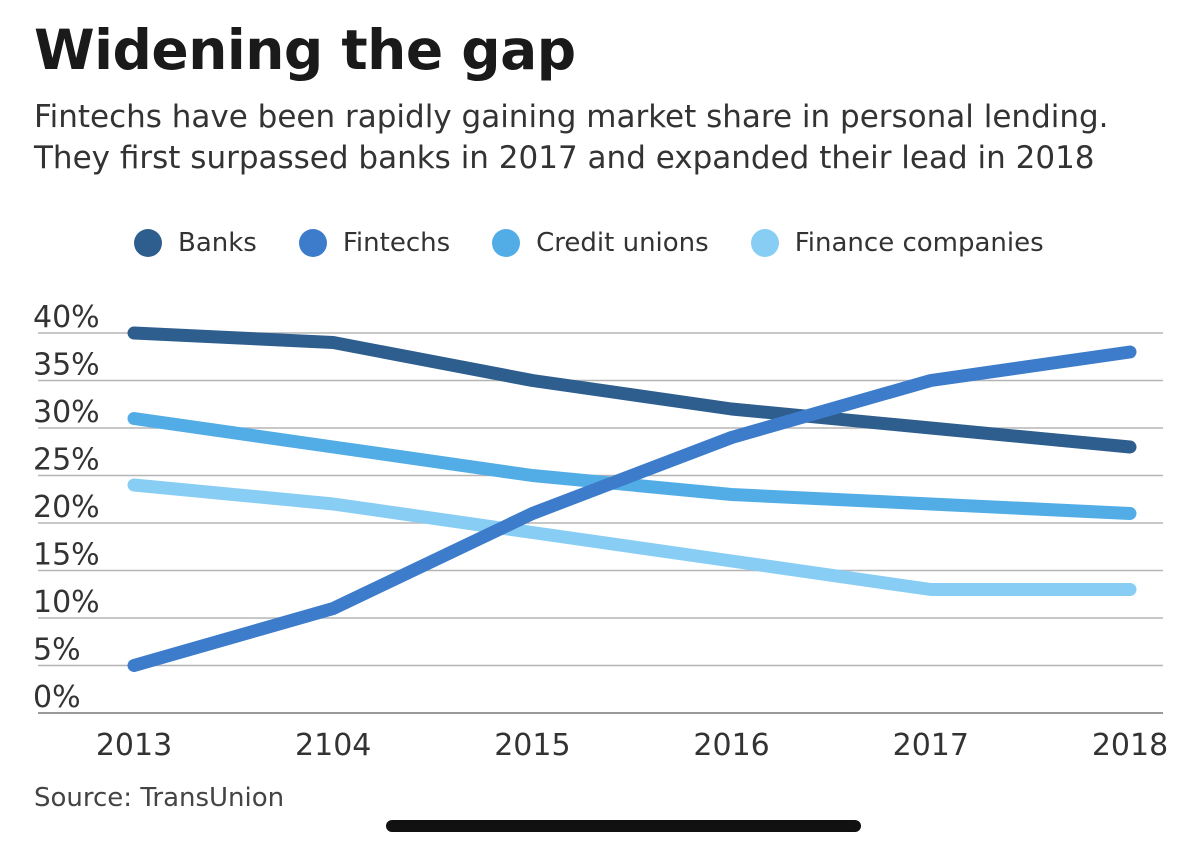 The height and width of the screenshot is (851, 1181). Describe the element at coordinates (632, 390) in the screenshot. I see `series-line-banks` at that location.